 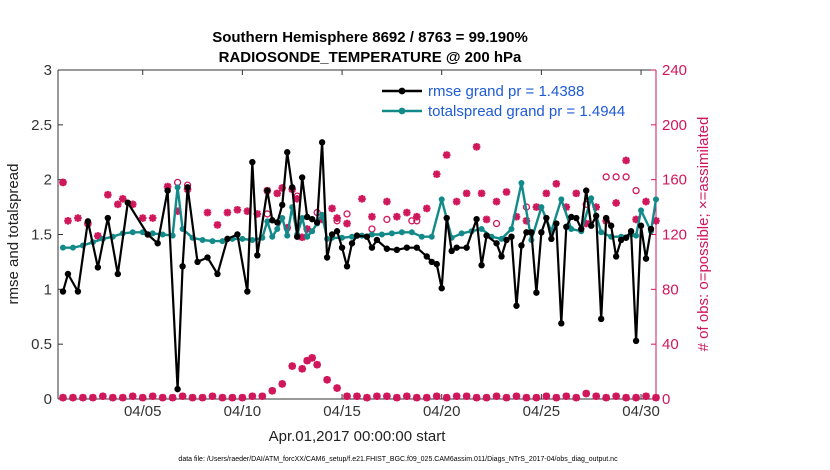 I want to click on x-tick-label: 04/05, so click(x=143, y=411).